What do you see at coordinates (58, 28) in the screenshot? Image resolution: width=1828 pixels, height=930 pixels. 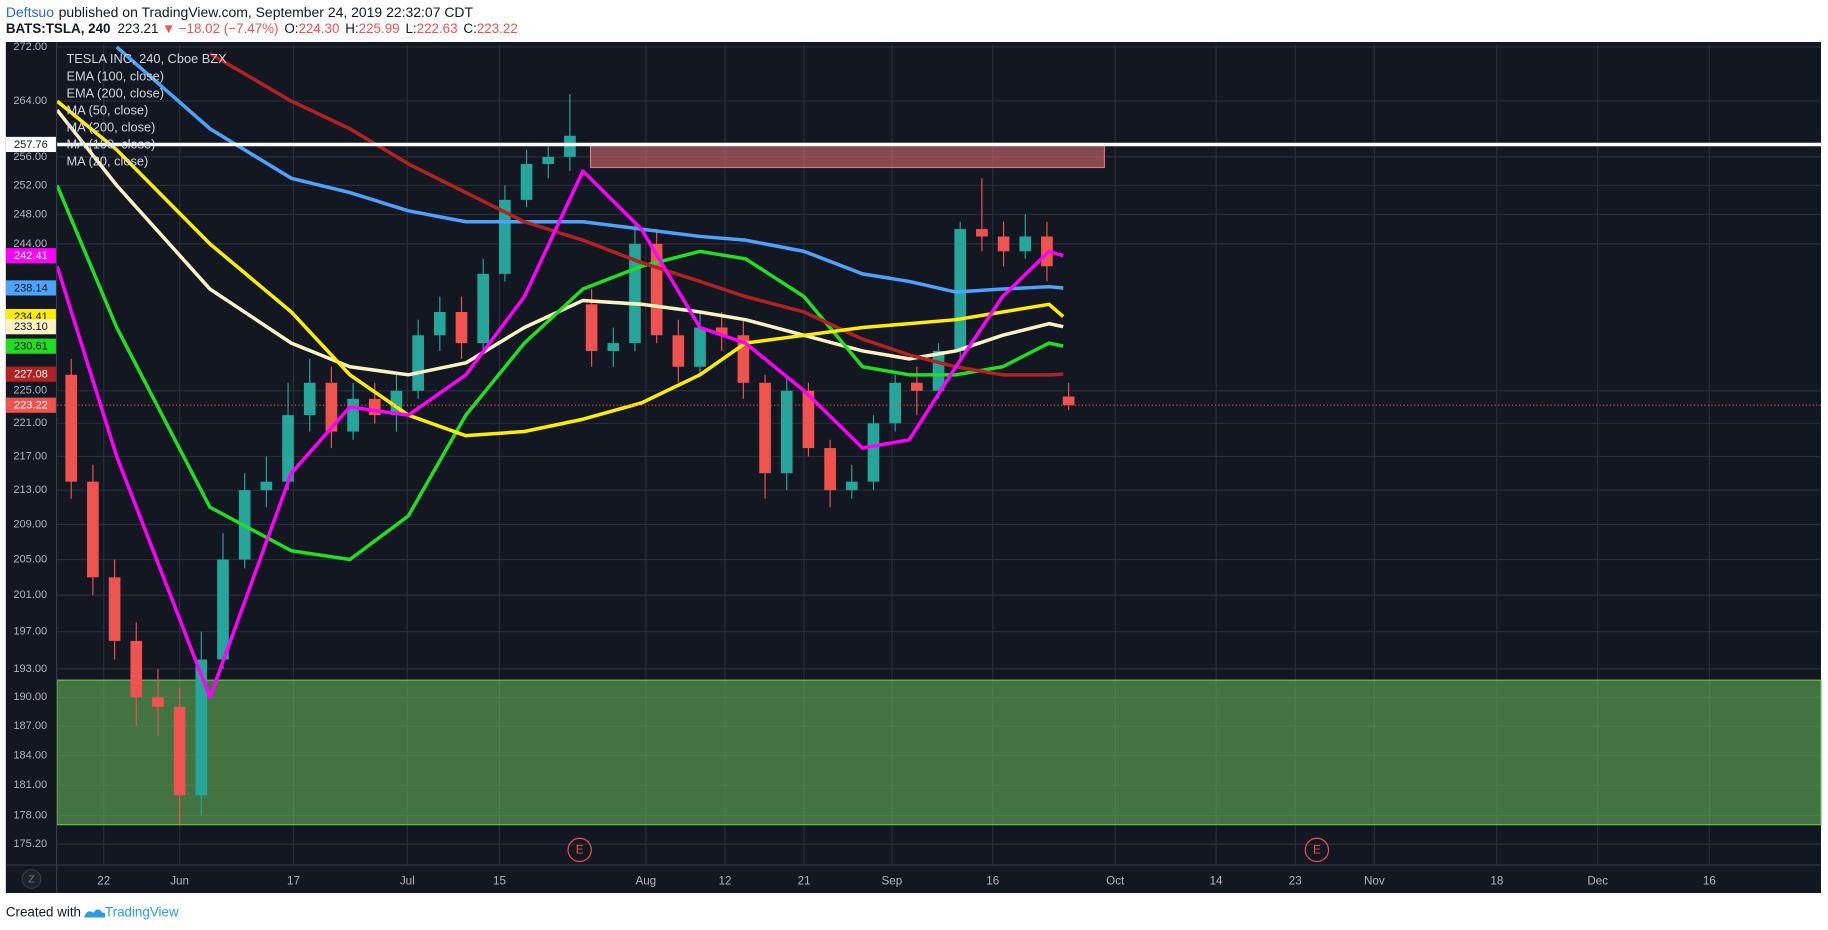 I see `symbol: BATS:TSLA, 240` at bounding box center [58, 28].